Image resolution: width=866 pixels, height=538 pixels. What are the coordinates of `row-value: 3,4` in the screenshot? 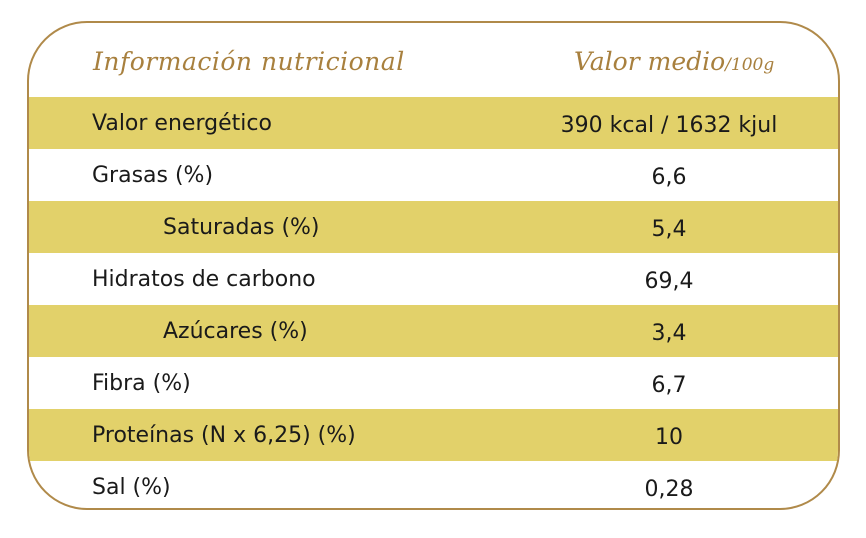 It's located at (669, 333).